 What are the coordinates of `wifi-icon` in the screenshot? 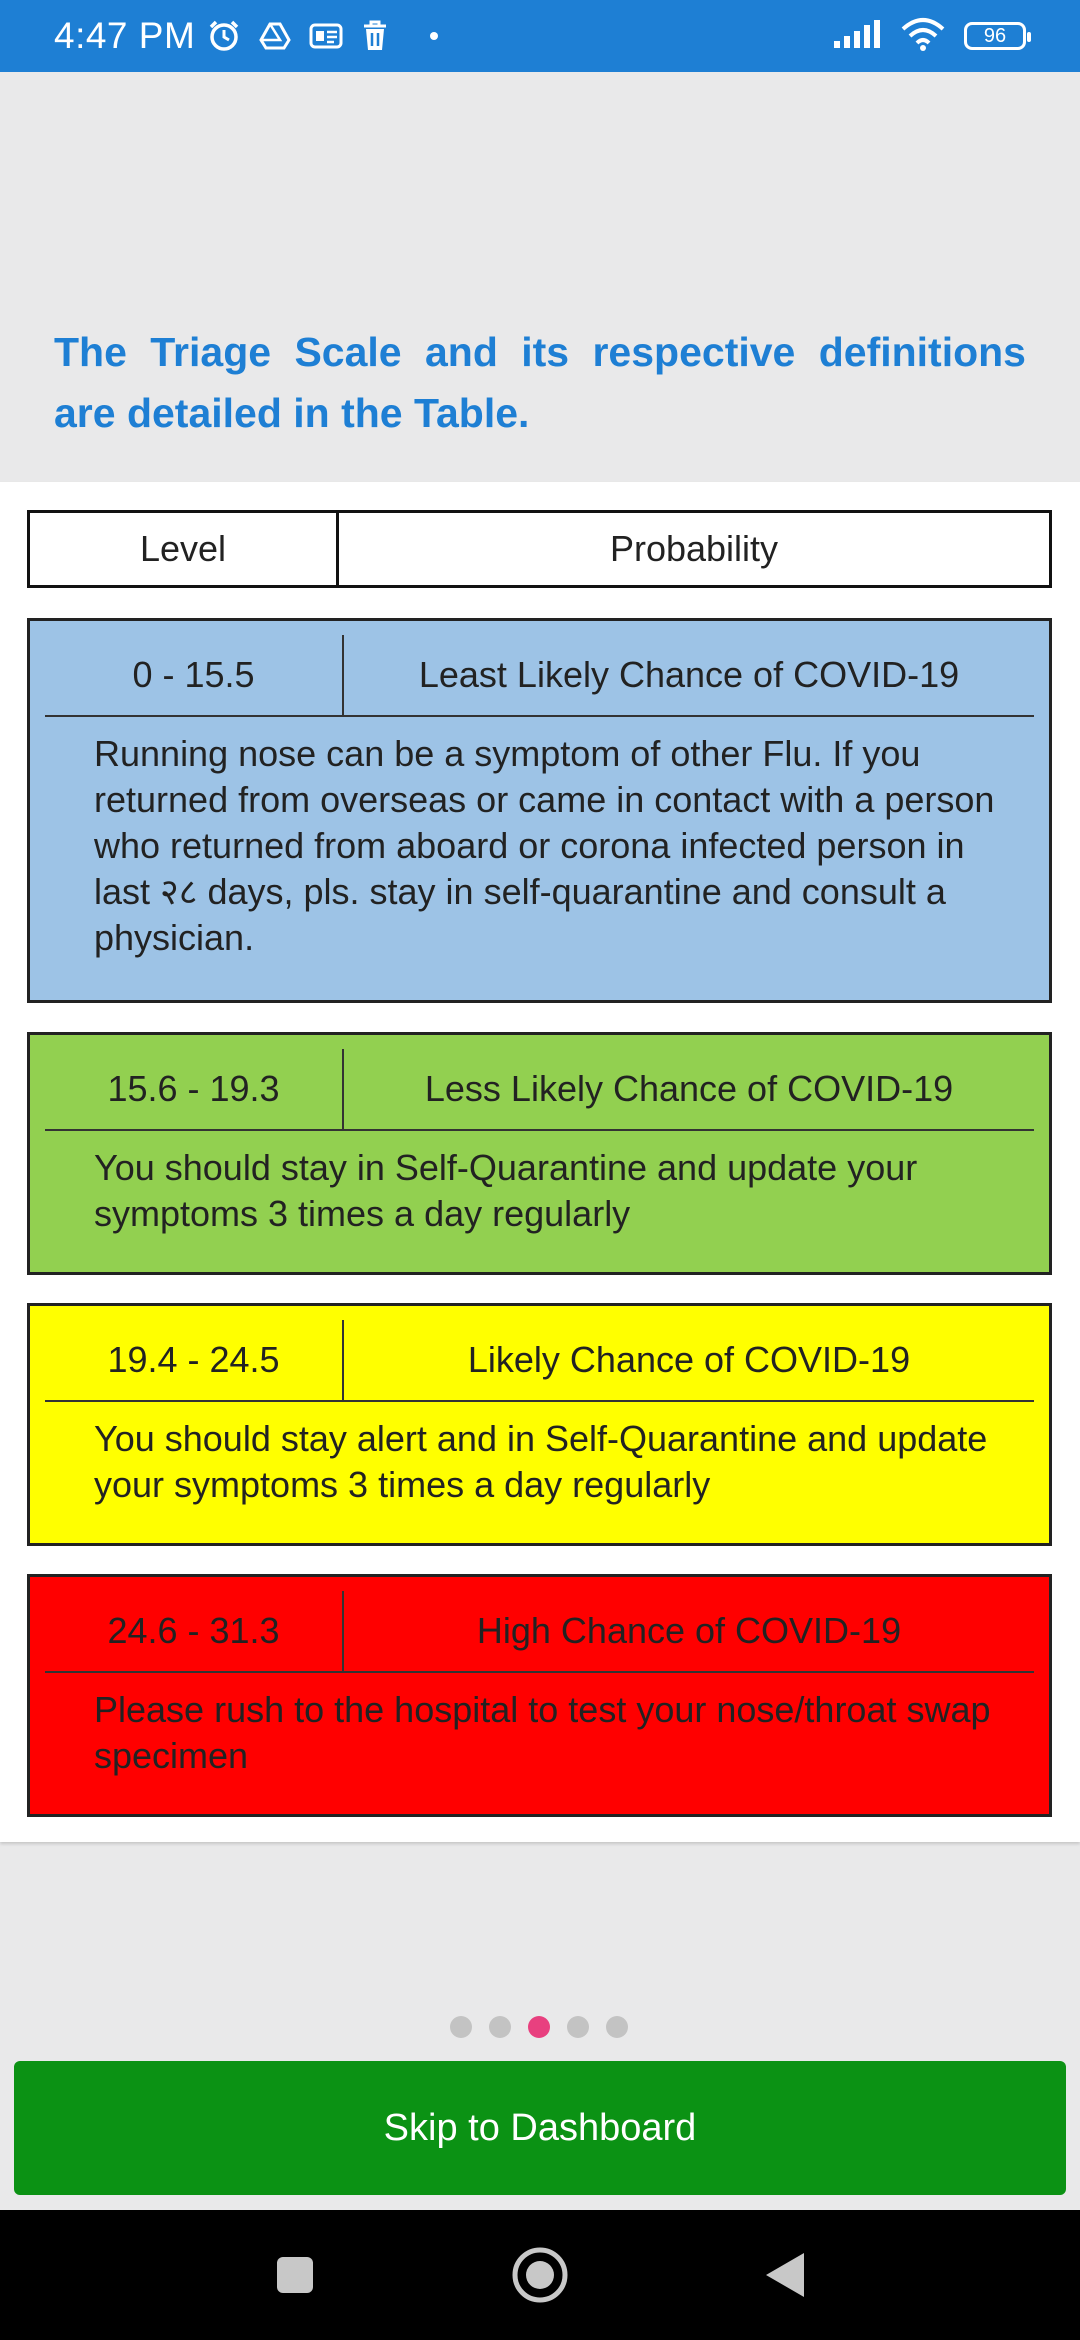 It's located at (923, 36).